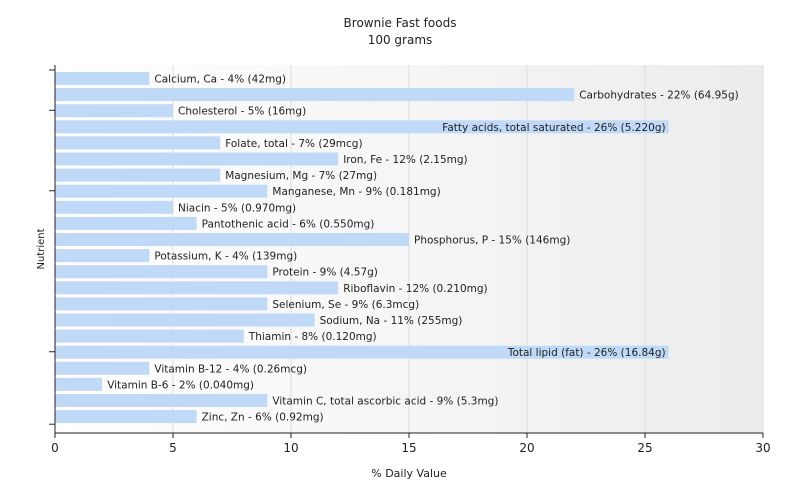 This screenshot has width=800, height=504. Describe the element at coordinates (173, 448) in the screenshot. I see `x-tick-label: 5` at that location.